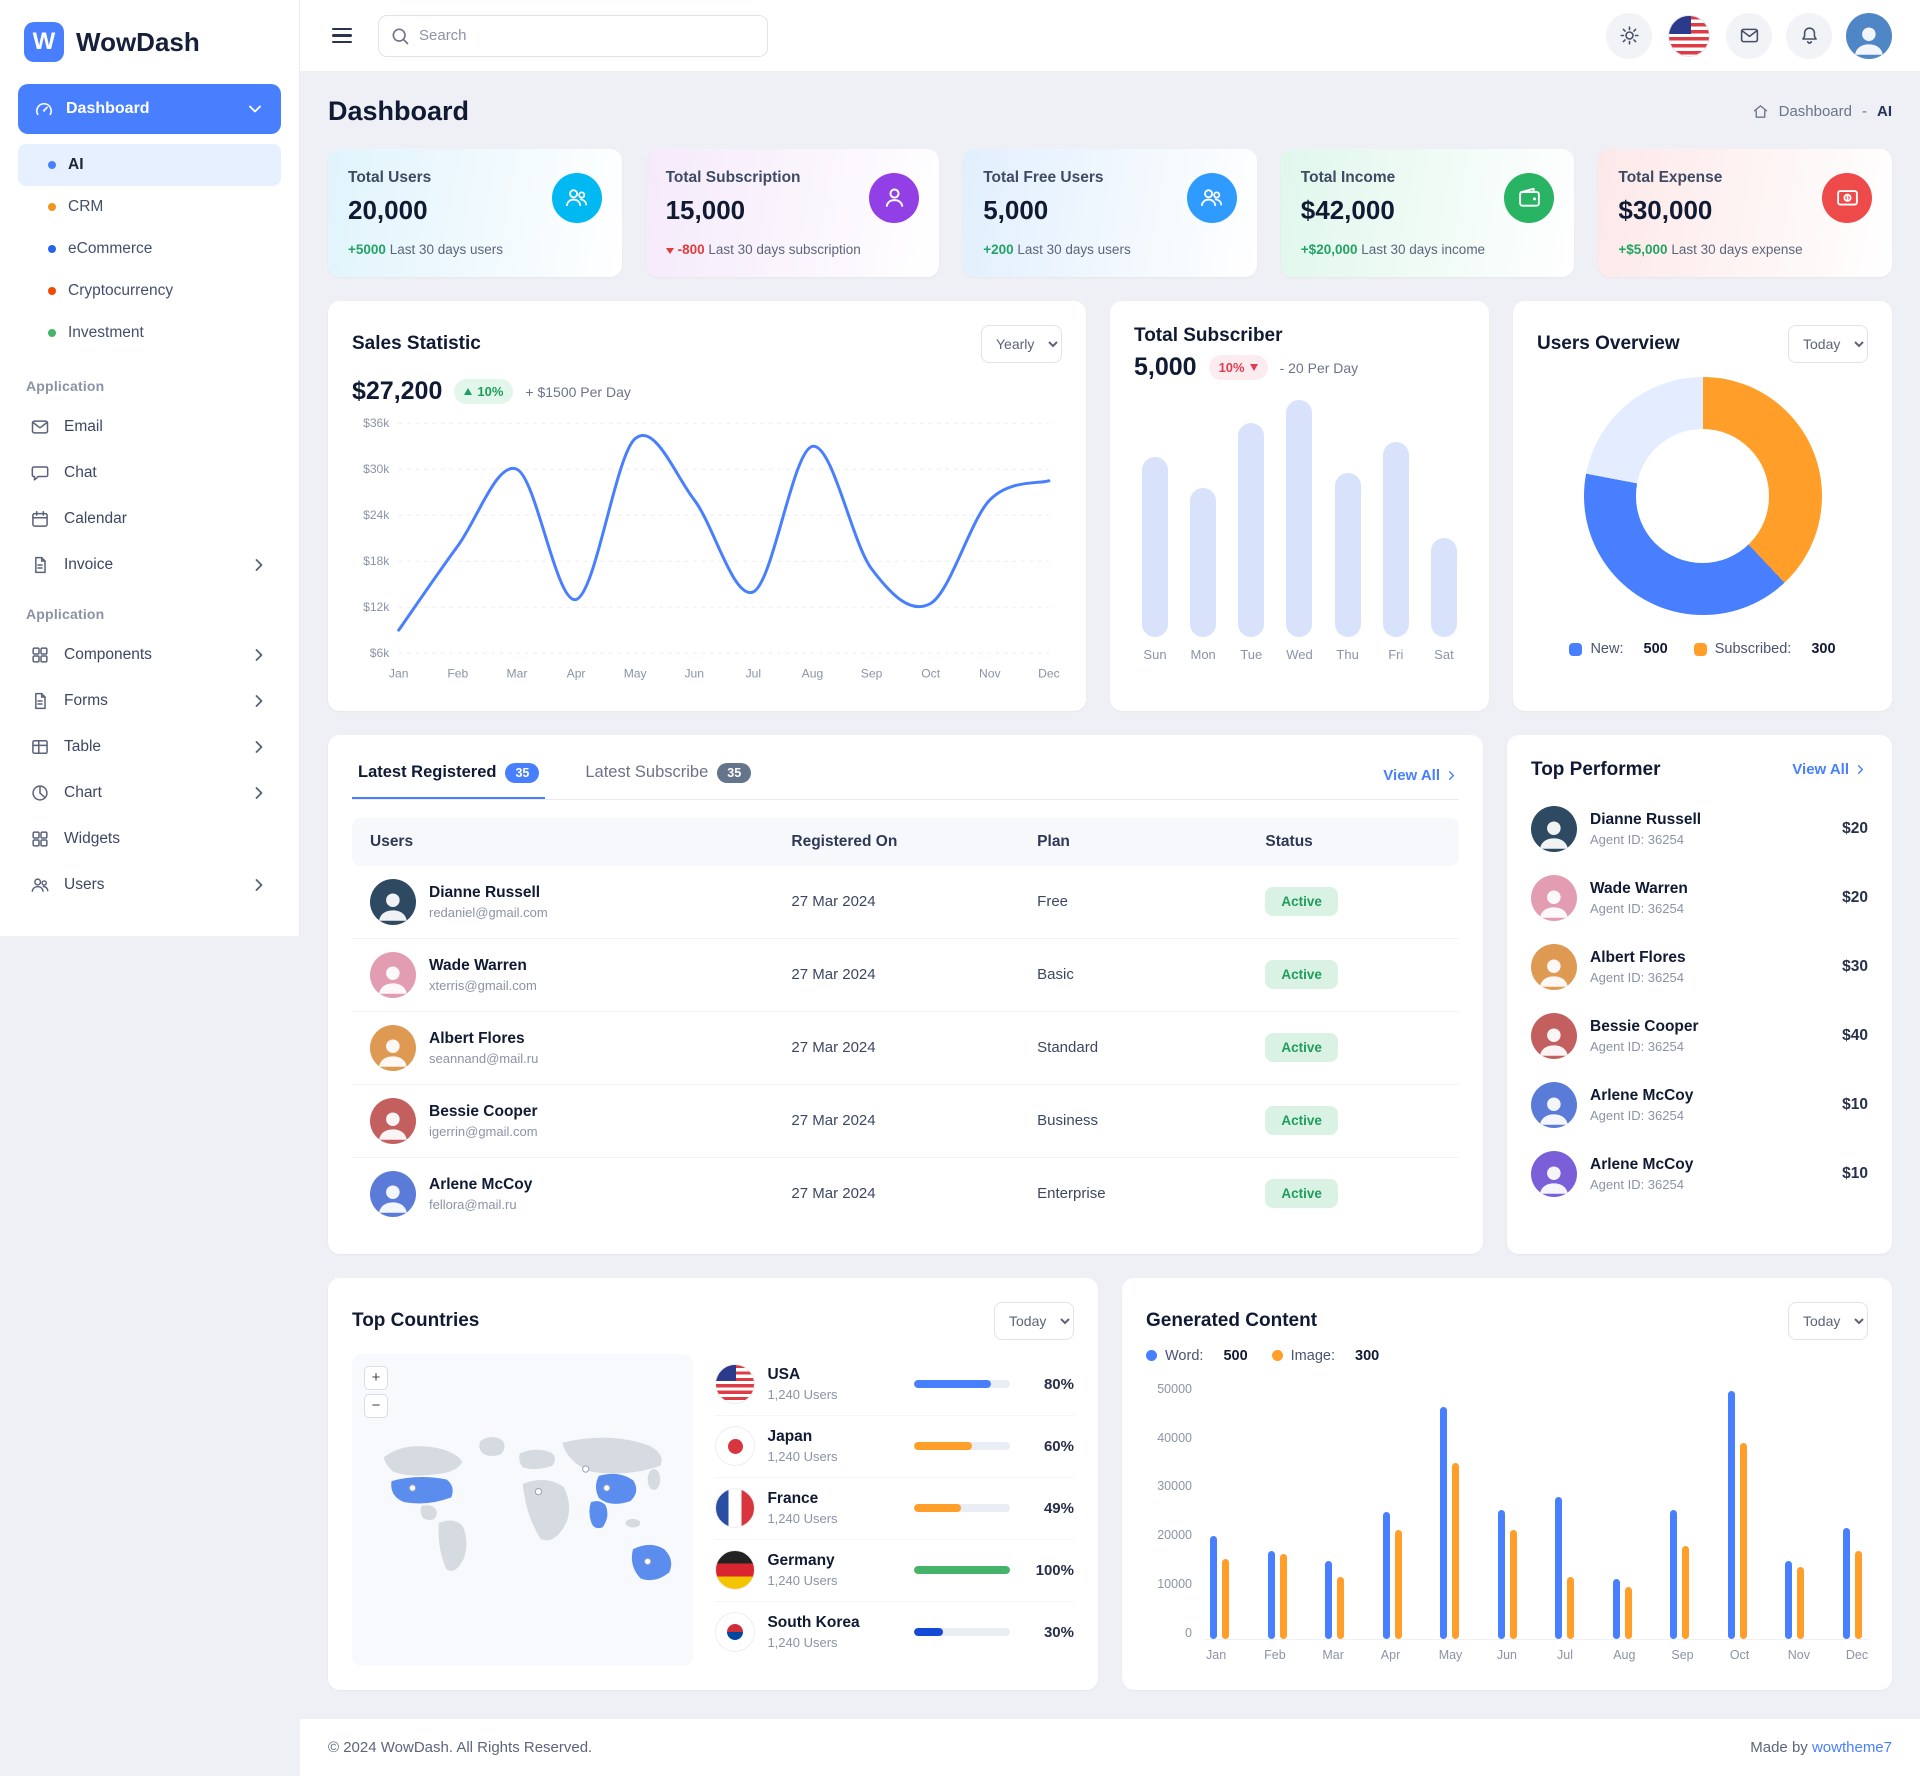 This screenshot has width=1920, height=1776. Describe the element at coordinates (1702, 496) in the screenshot. I see `users-overview-donut-chart` at that location.